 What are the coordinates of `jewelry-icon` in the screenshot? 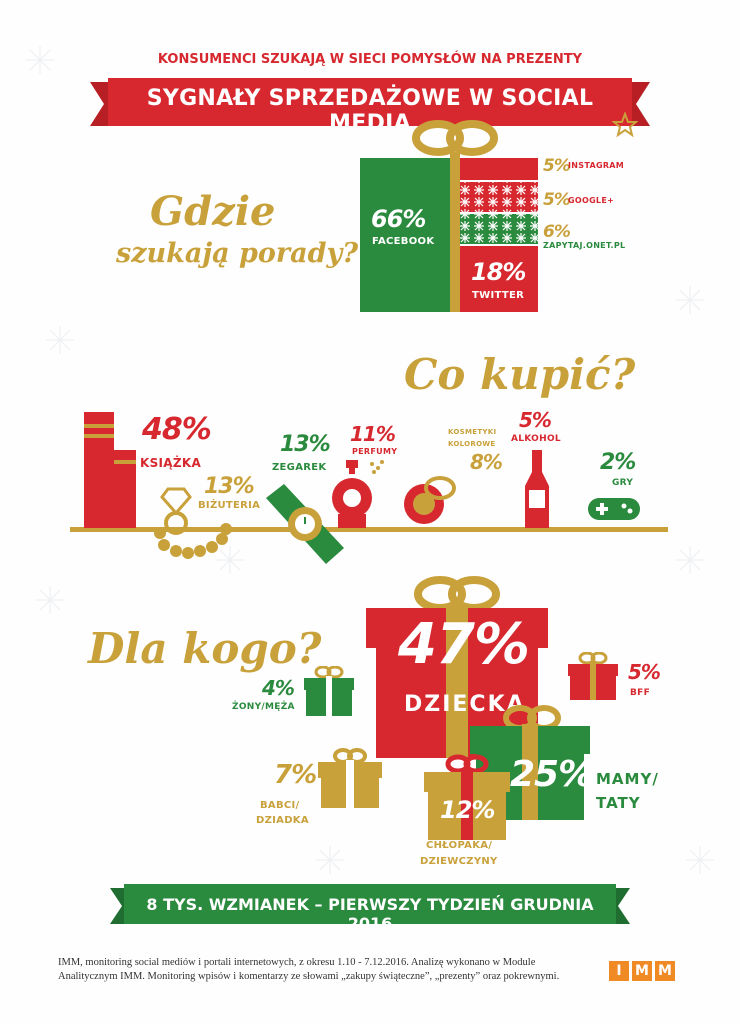 It's located at (193, 523).